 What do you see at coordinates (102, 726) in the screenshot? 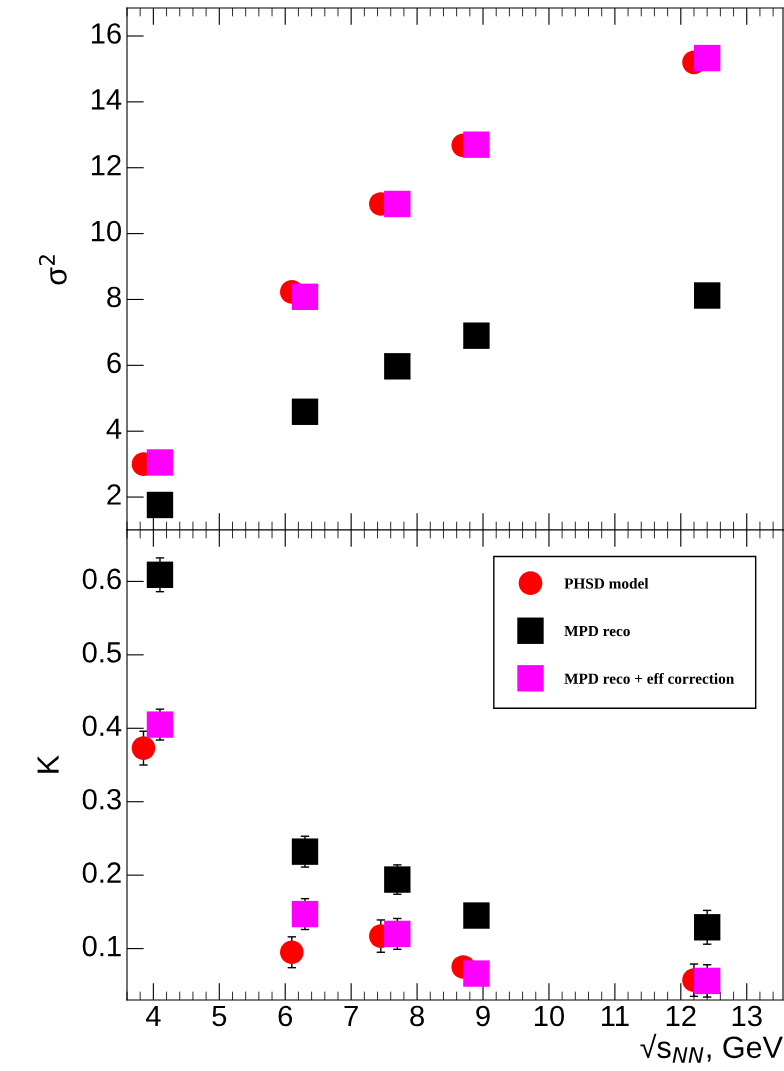
I see `y-tick-label: 0.4` at bounding box center [102, 726].